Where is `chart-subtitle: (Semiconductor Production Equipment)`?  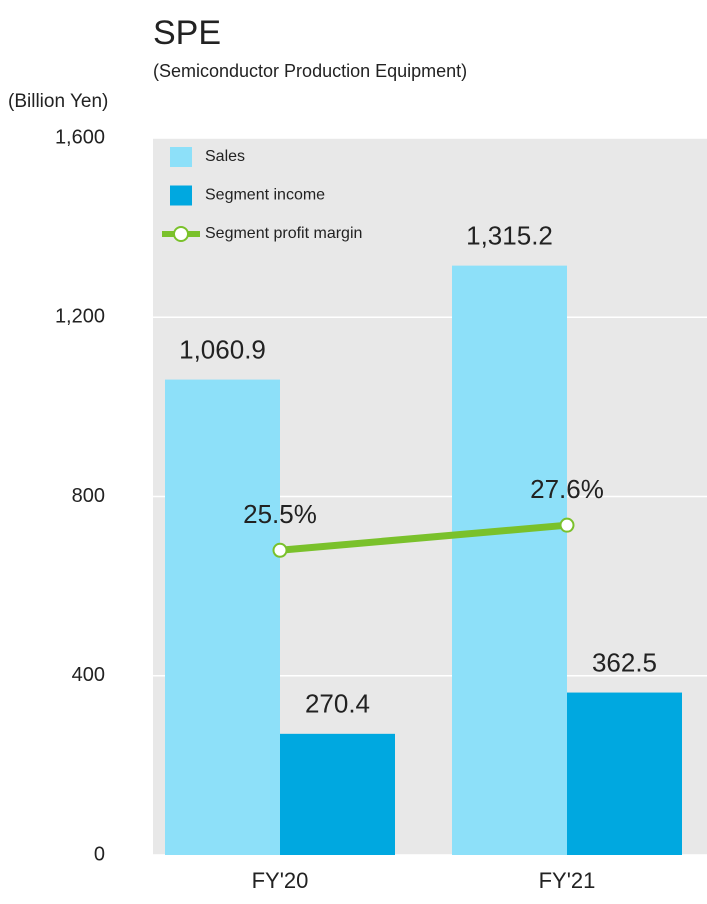 chart-subtitle: (Semiconductor Production Equipment) is located at coordinates (310, 71).